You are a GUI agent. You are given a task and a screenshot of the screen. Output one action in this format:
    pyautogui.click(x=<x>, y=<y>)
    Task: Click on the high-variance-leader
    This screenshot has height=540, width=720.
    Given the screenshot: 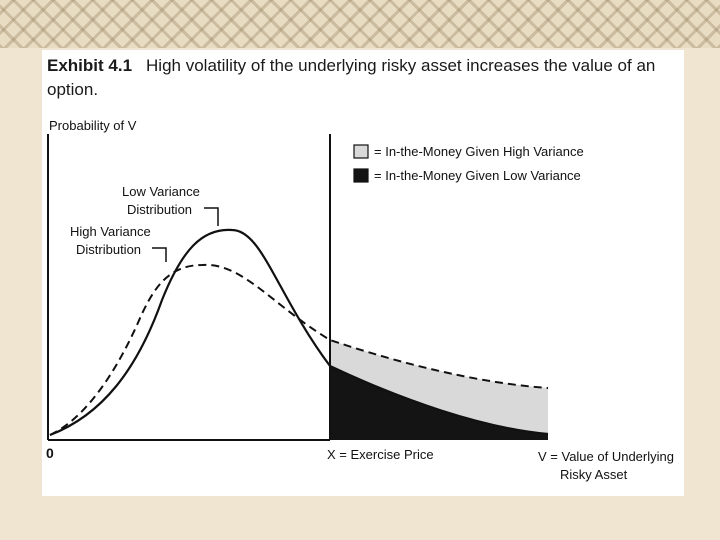 What is the action you would take?
    pyautogui.click(x=159, y=254)
    